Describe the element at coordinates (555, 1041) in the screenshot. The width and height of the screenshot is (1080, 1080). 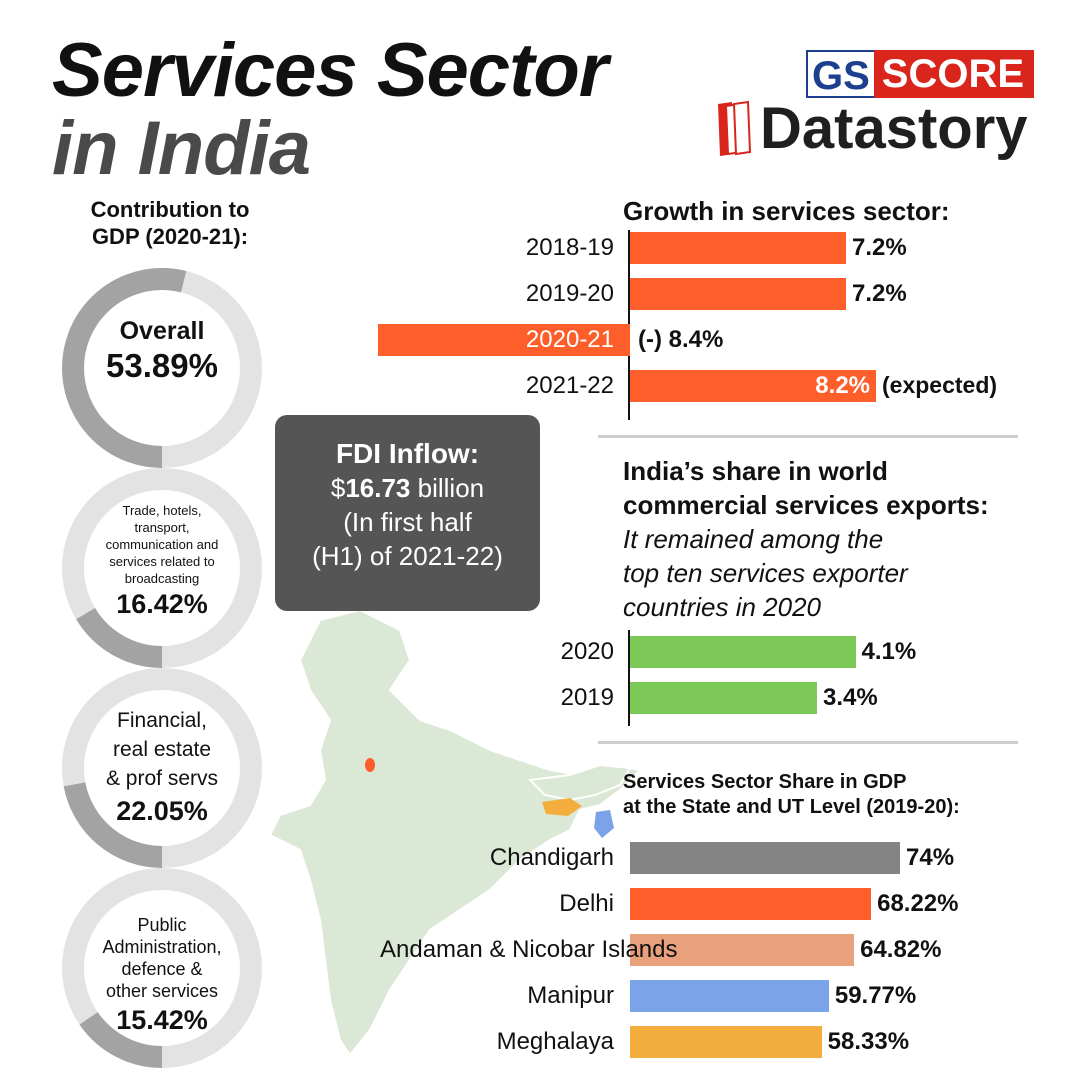
I see `states-category-label: Meghalaya` at that location.